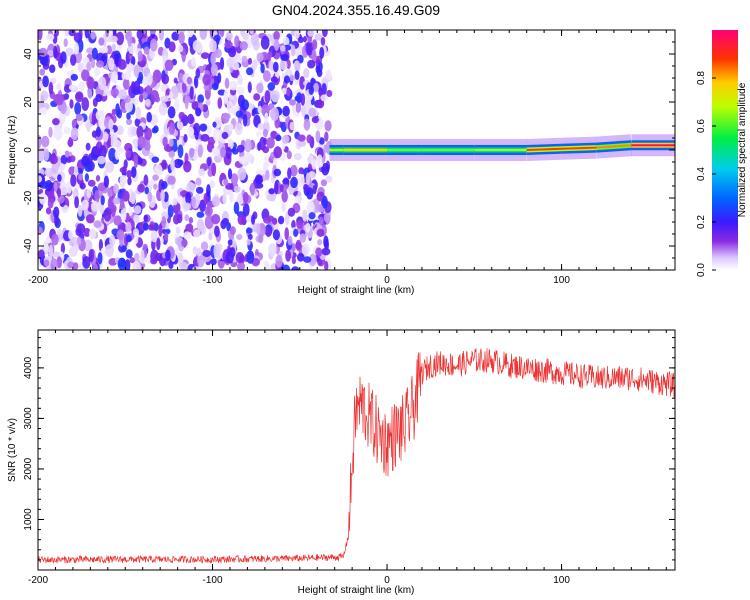  I want to click on y-tick-label: 1000, so click(28, 519).